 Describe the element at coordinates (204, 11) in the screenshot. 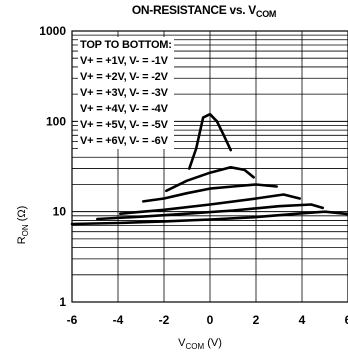

I see `chart-title: ON-RESISTANCE vs. VCOM` at that location.